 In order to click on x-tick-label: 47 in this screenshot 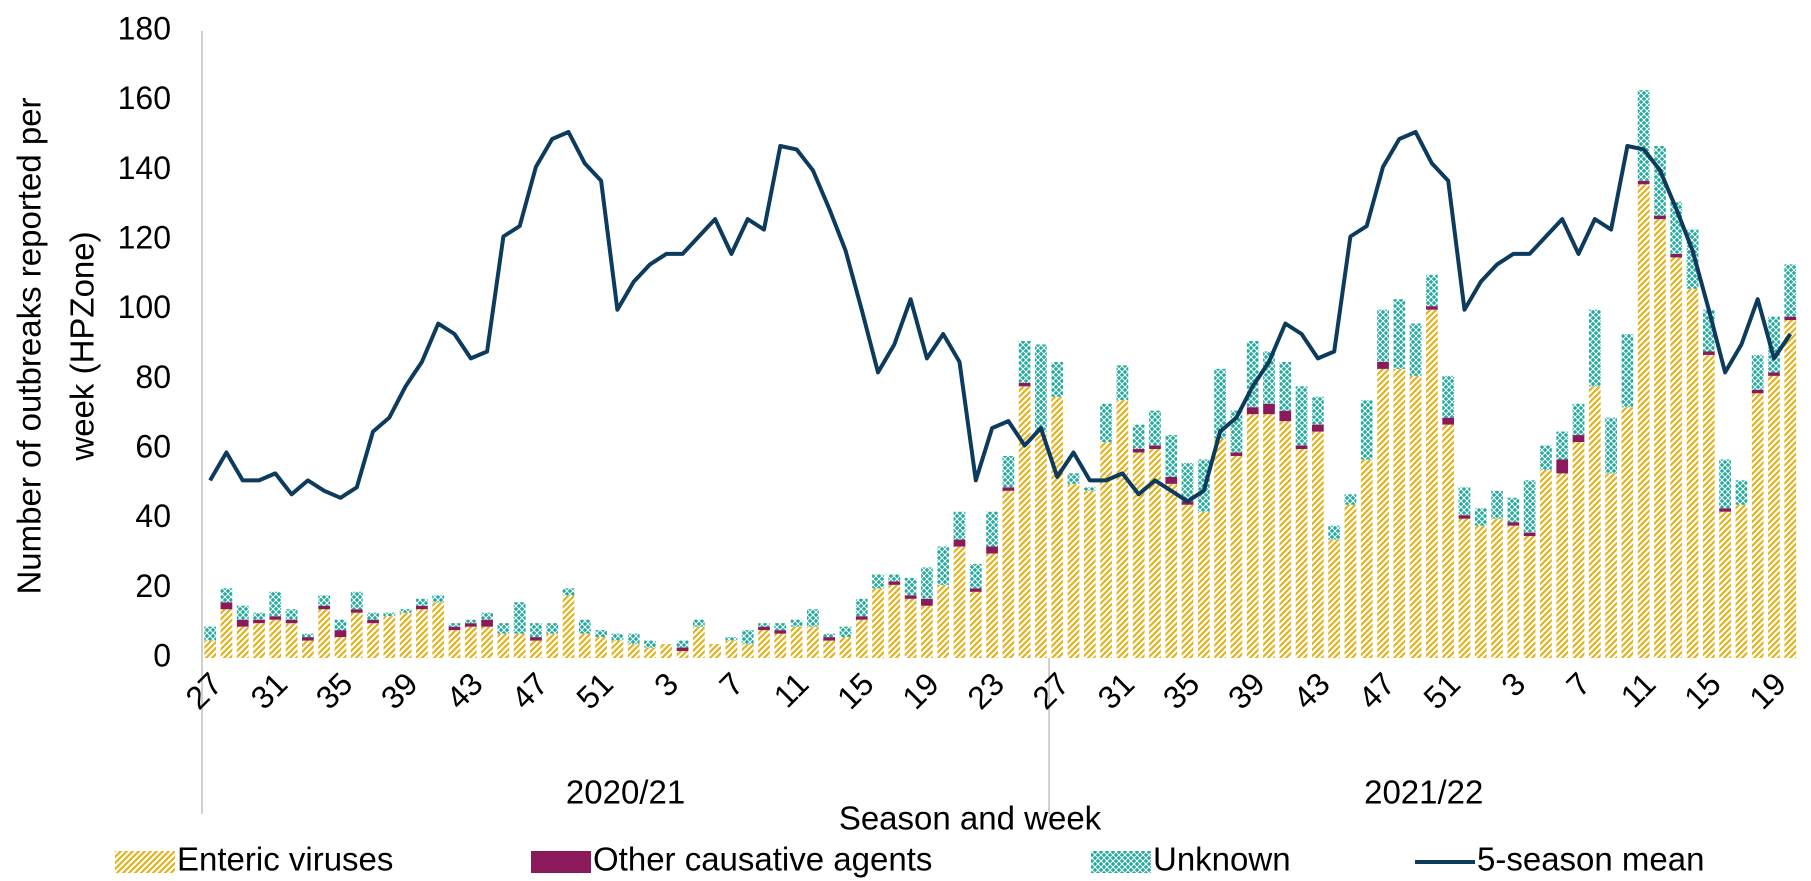, I will do `click(529, 690)`.